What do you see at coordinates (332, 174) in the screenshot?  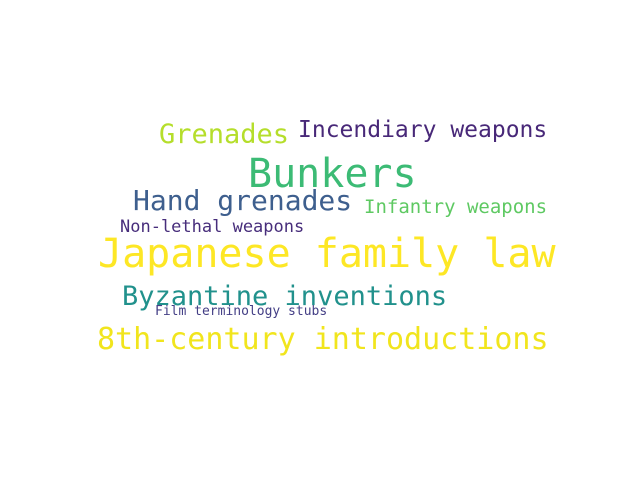 I see `word-bunkers: Bunkers` at bounding box center [332, 174].